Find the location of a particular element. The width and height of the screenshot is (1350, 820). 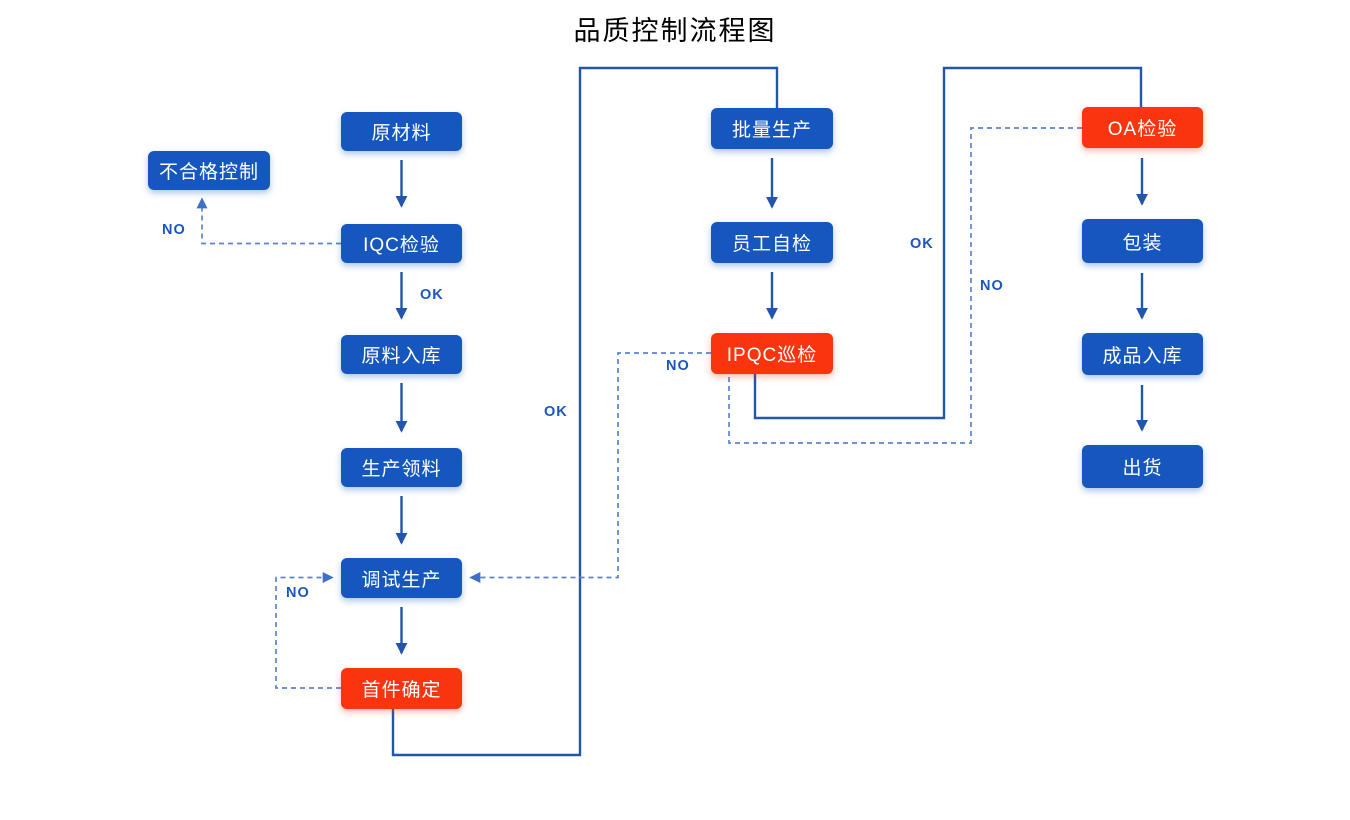

edge-first-article-no-to-trial is located at coordinates (308, 630).